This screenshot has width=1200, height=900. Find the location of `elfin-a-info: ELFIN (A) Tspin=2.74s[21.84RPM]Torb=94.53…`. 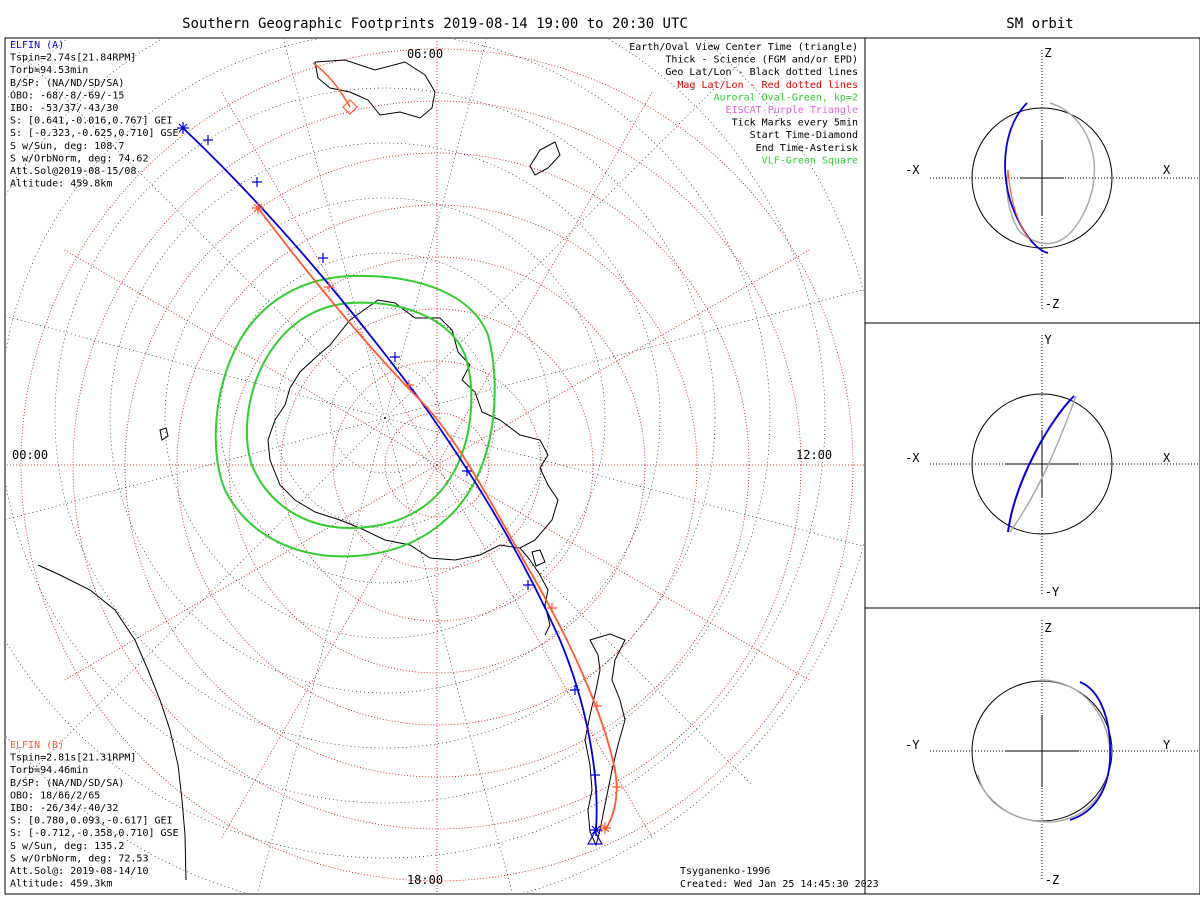

elfin-a-info: ELFIN (A) Tspin=2.74s[21.84RPM]Torb=94.53… is located at coordinates (94, 115).